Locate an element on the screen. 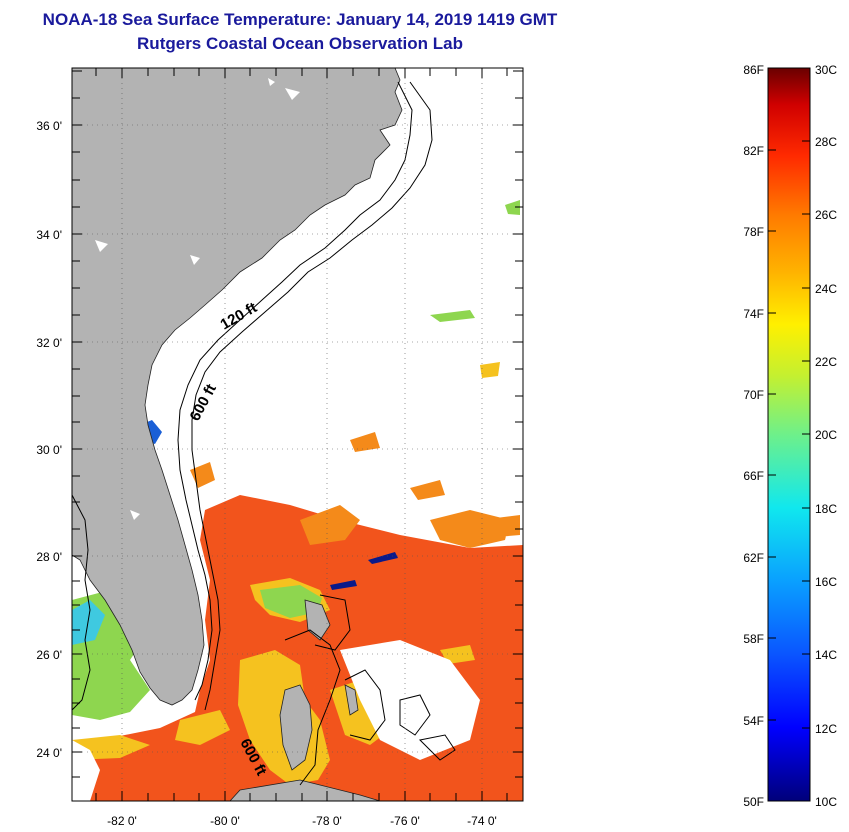 This screenshot has height=832, width=849. sst-orange-patches is located at coordinates (355, 490).